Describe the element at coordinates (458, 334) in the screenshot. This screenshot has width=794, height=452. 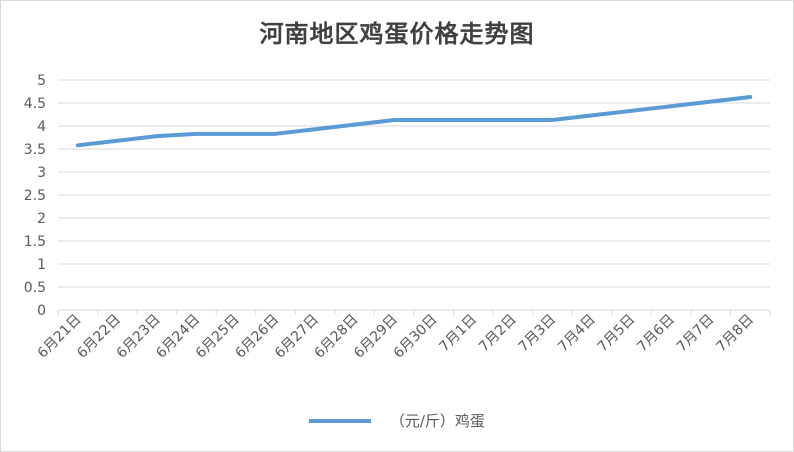
I see `x-tick-label: 7月1日` at that location.